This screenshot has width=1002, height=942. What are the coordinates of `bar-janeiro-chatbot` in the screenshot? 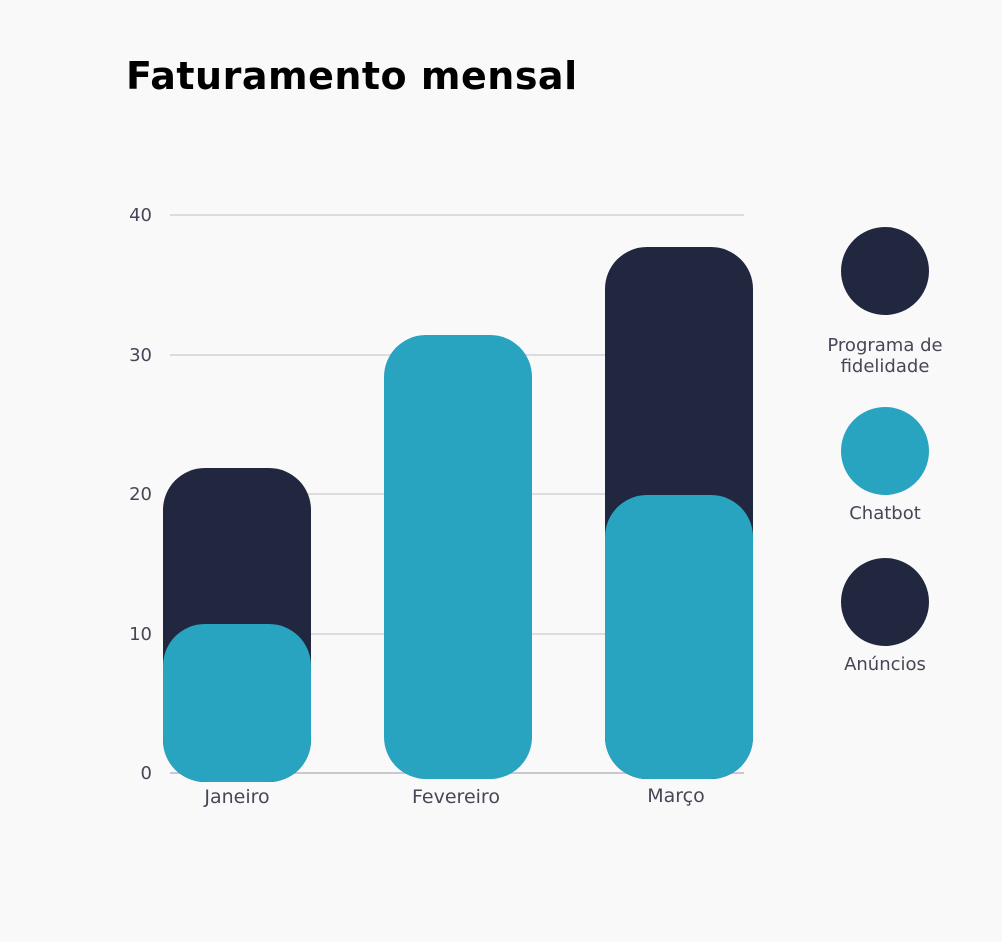 It's located at (237, 703).